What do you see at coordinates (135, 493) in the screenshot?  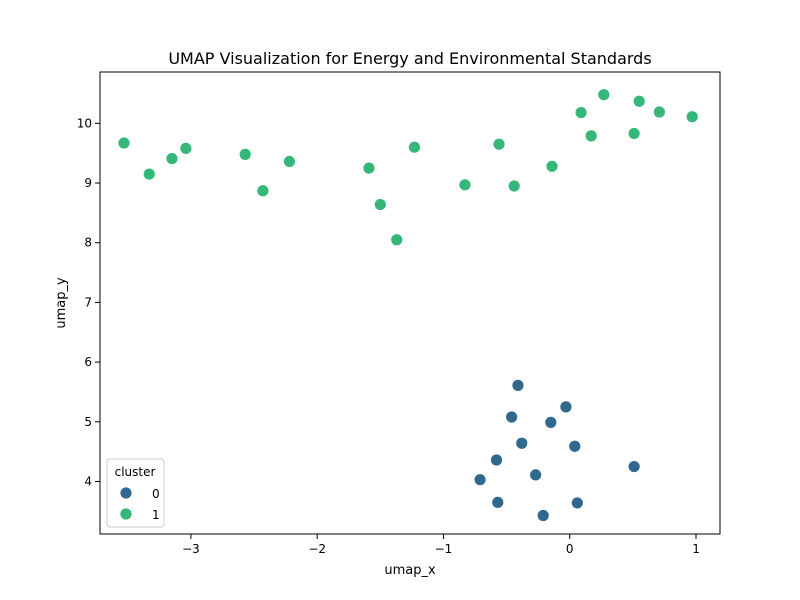 I see `legend: cluster 0 1` at bounding box center [135, 493].